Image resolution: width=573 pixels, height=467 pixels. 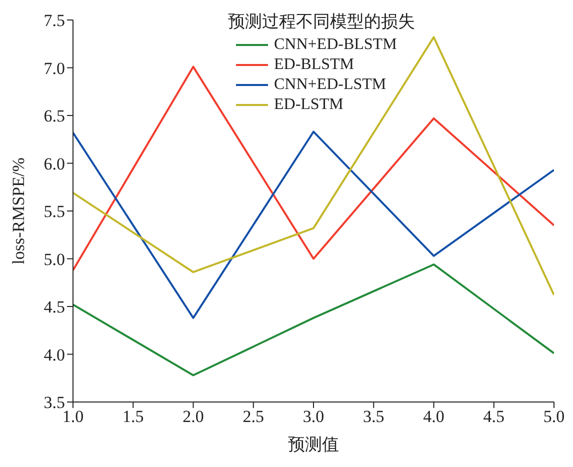 I want to click on legend-label: ED-LSTM, so click(x=309, y=105).